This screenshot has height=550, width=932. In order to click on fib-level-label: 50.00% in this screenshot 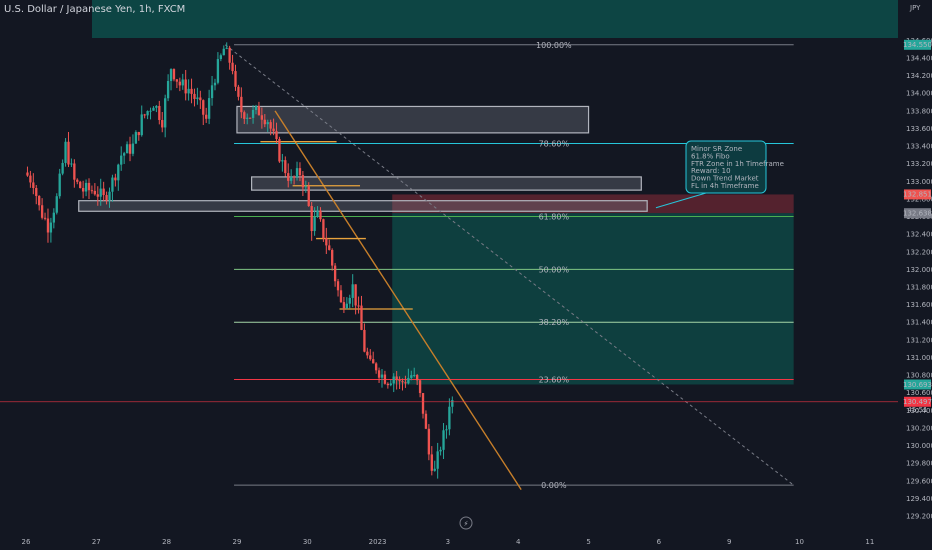, I will do `click(554, 269)`.